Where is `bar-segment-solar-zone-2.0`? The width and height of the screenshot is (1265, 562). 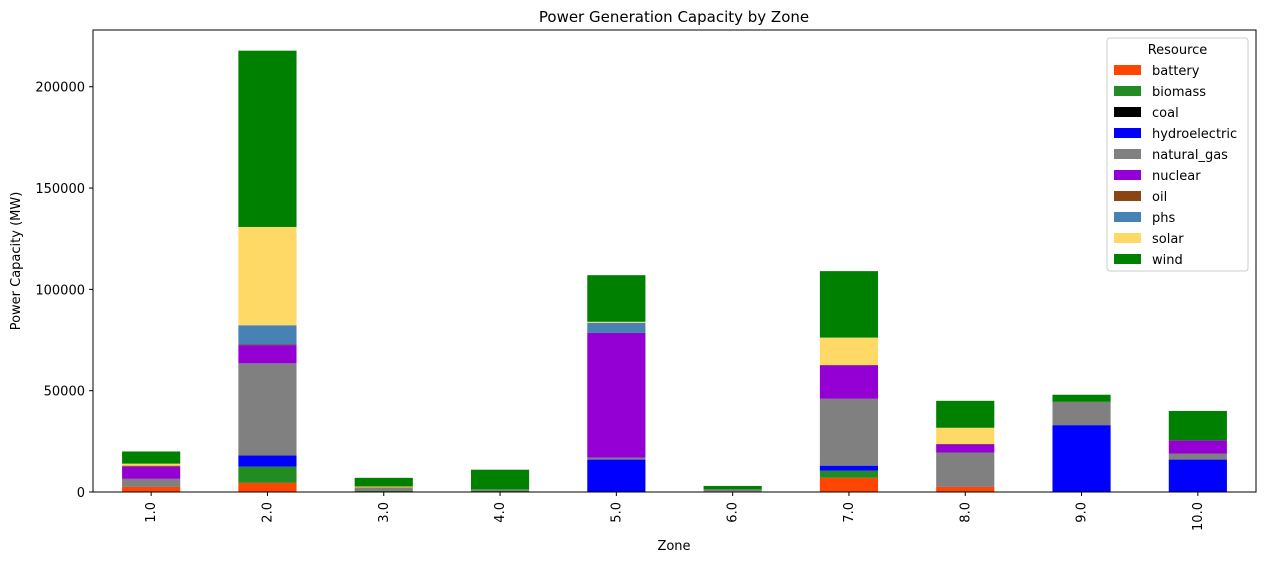
bar-segment-solar-zone-2.0 is located at coordinates (267, 276).